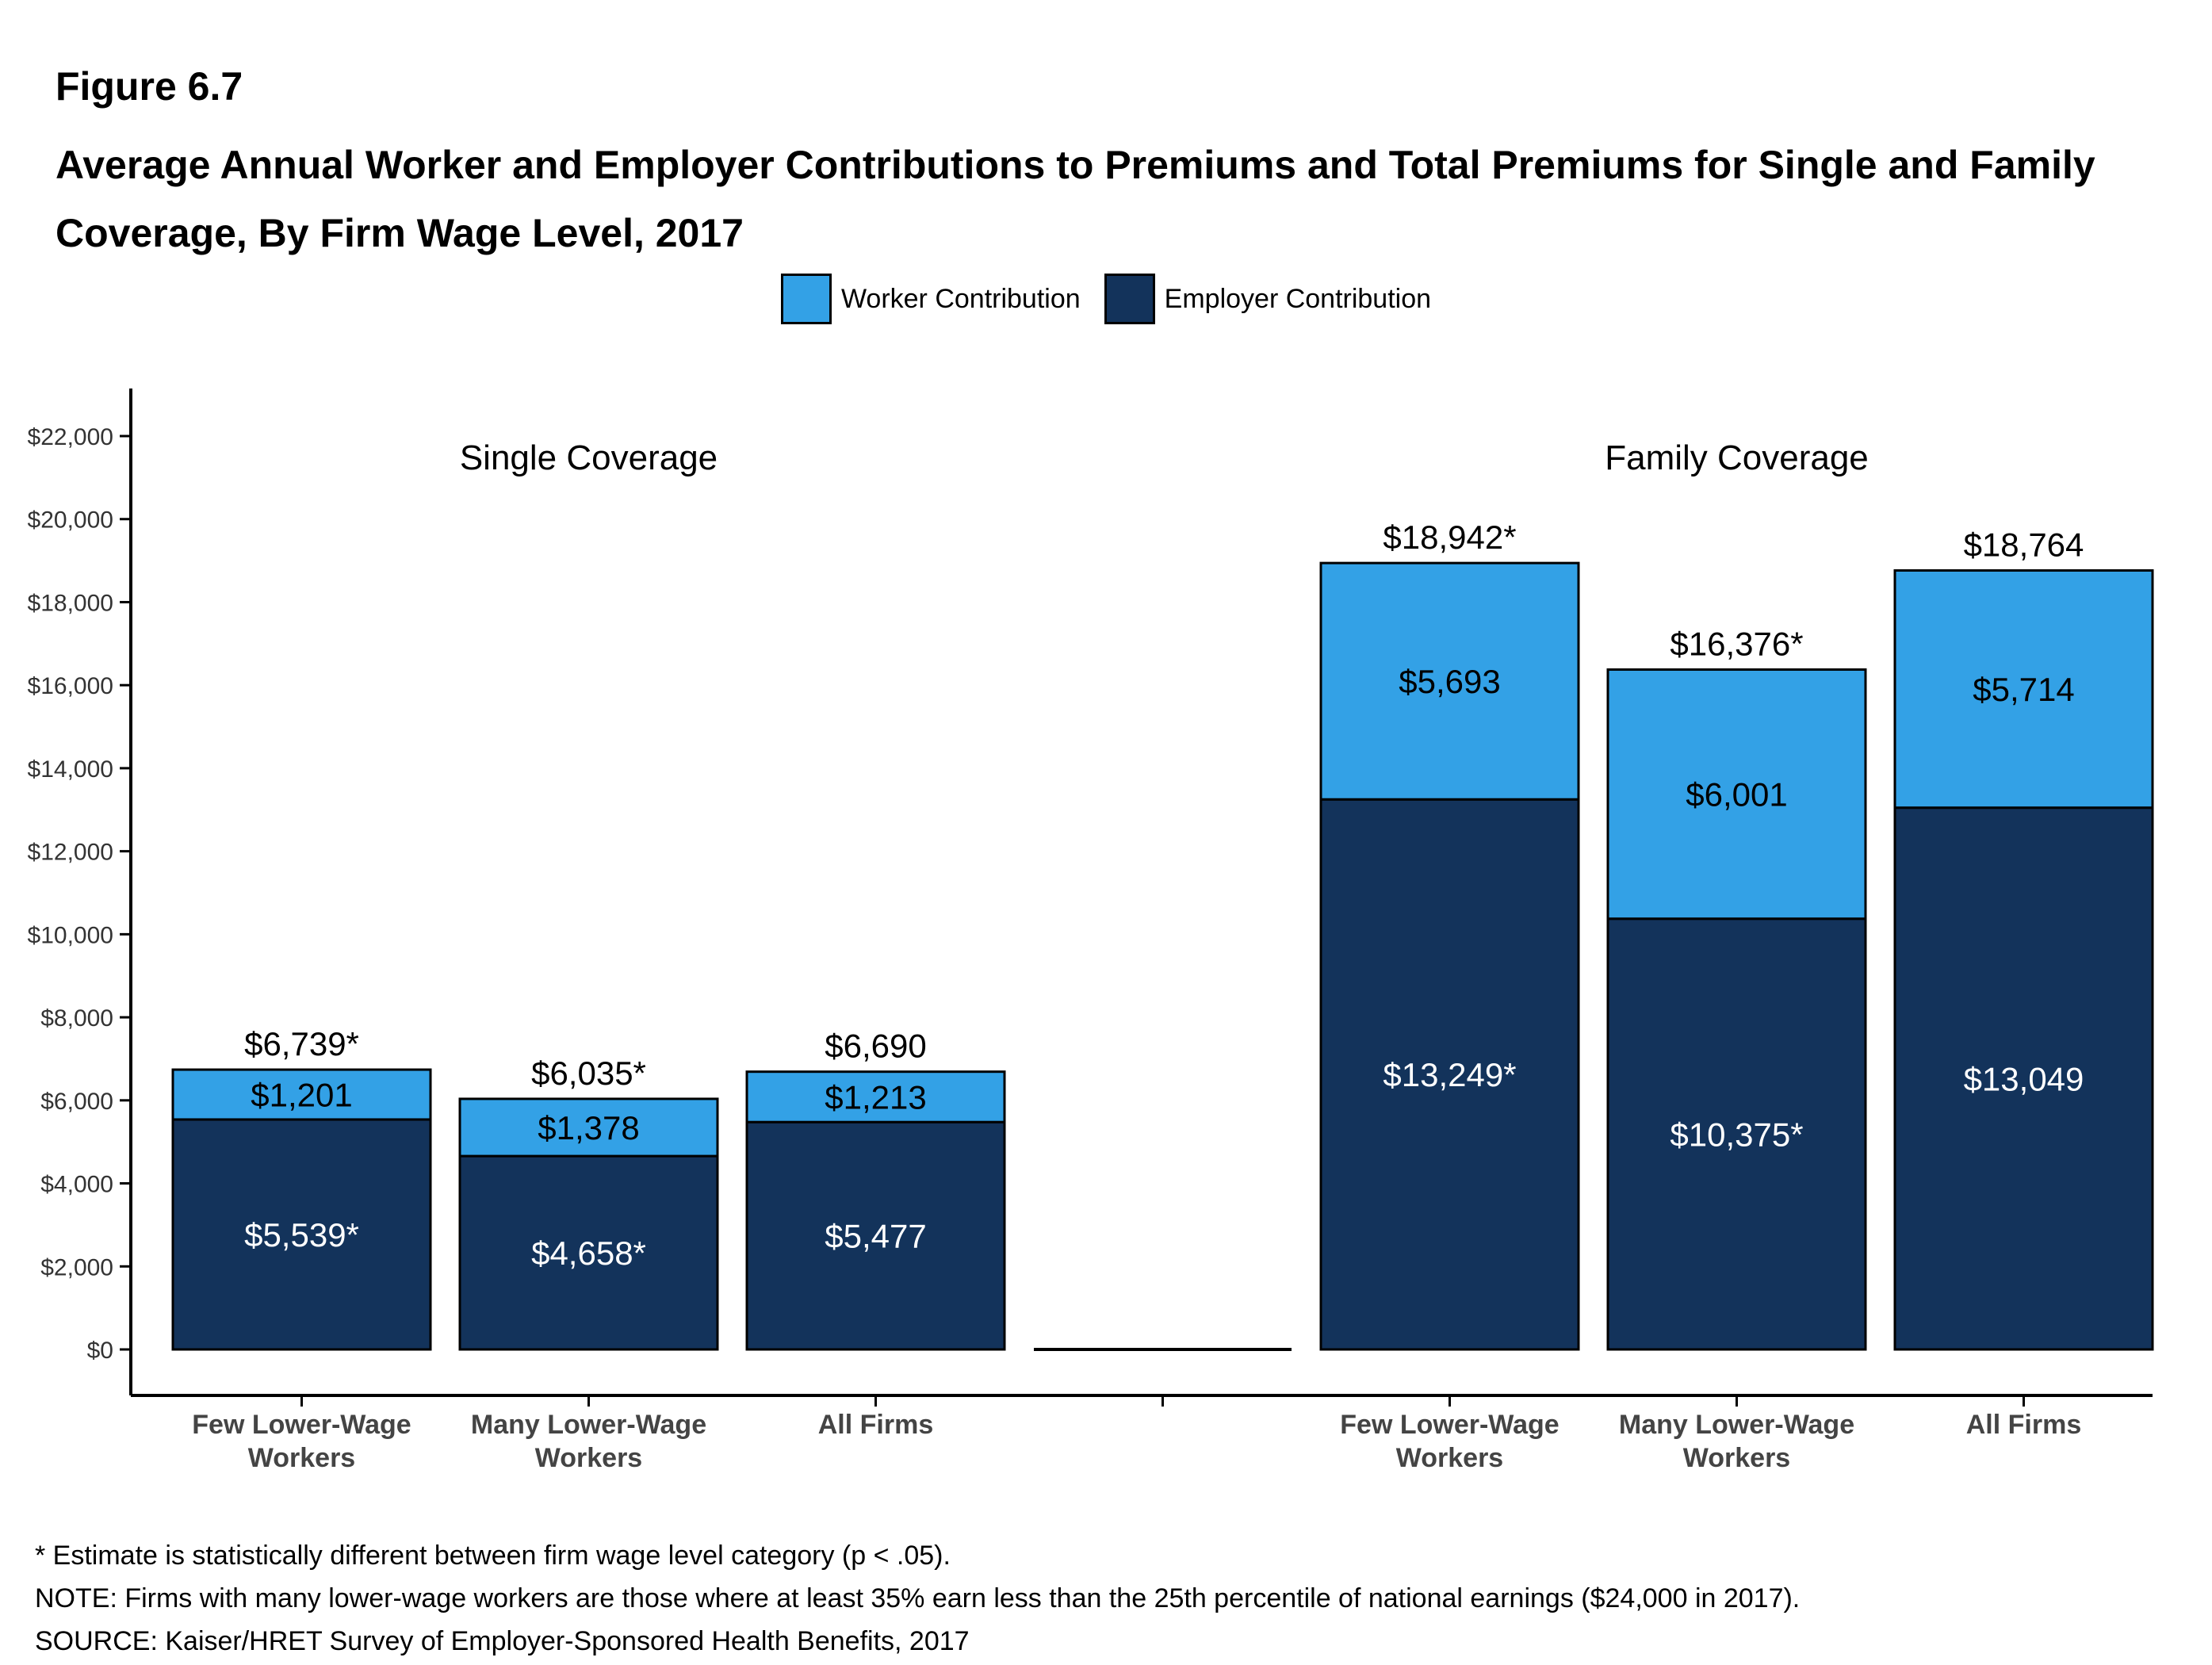 The width and height of the screenshot is (2212, 1665). I want to click on total-value-label: $18,764, so click(2024, 544).